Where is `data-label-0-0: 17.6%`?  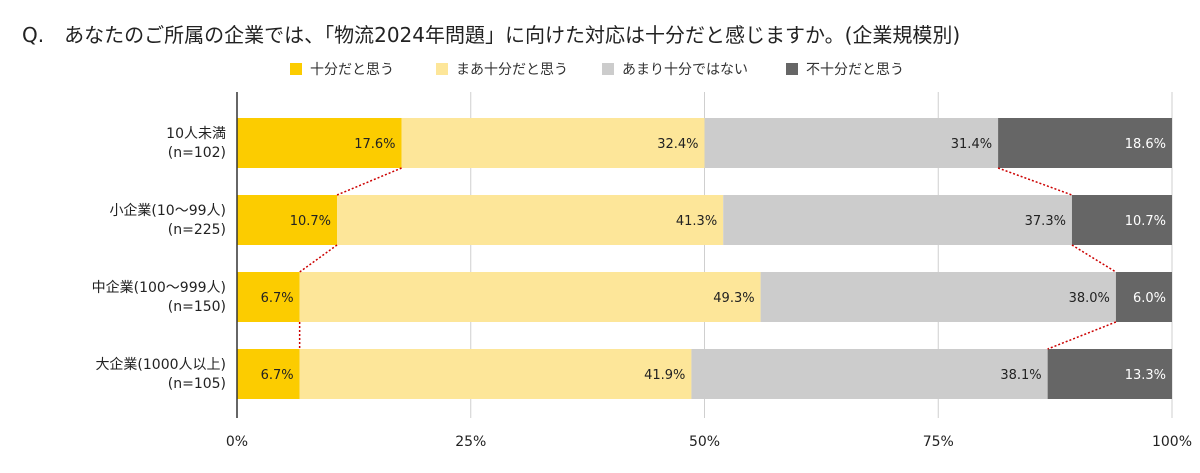
data-label-0-0: 17.6% is located at coordinates (374, 144).